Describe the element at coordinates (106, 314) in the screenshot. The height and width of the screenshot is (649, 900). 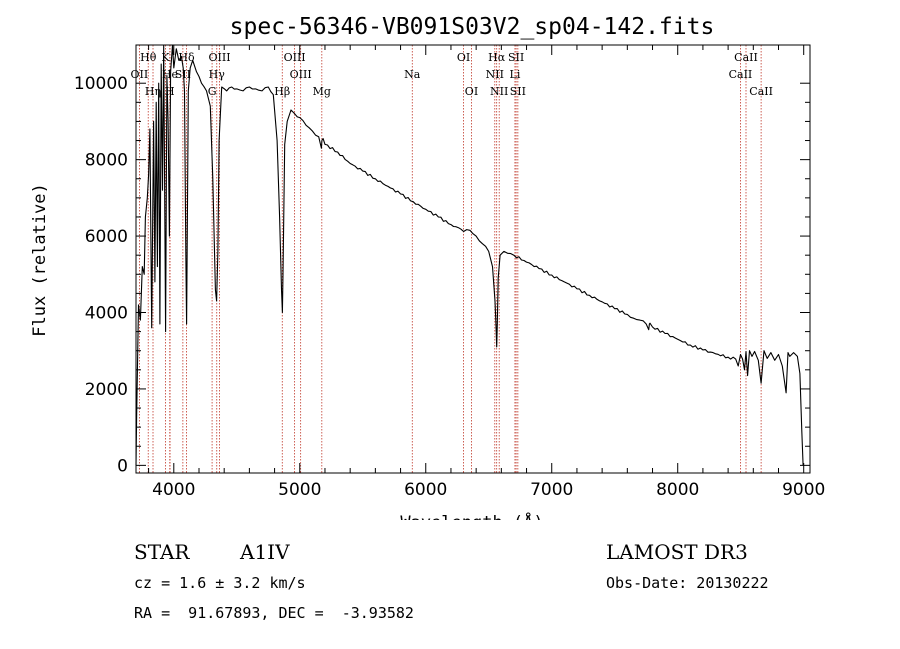
I see `y-tick-label: 4000` at that location.